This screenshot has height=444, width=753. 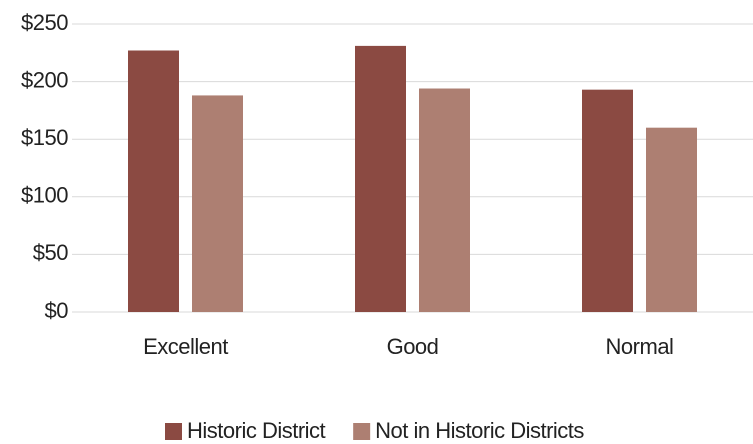 What do you see at coordinates (44, 22) in the screenshot?
I see `y-tick-label: $250` at bounding box center [44, 22].